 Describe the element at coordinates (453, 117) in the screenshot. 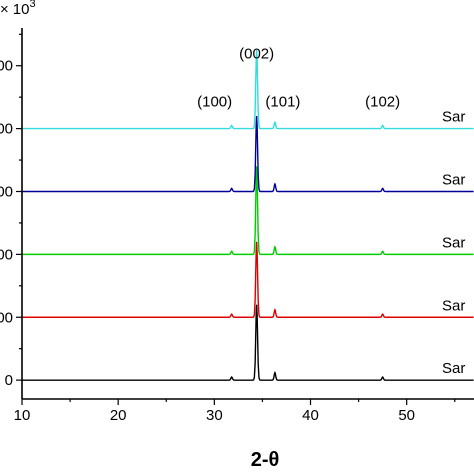

I see `series-label-5: Sar` at that location.